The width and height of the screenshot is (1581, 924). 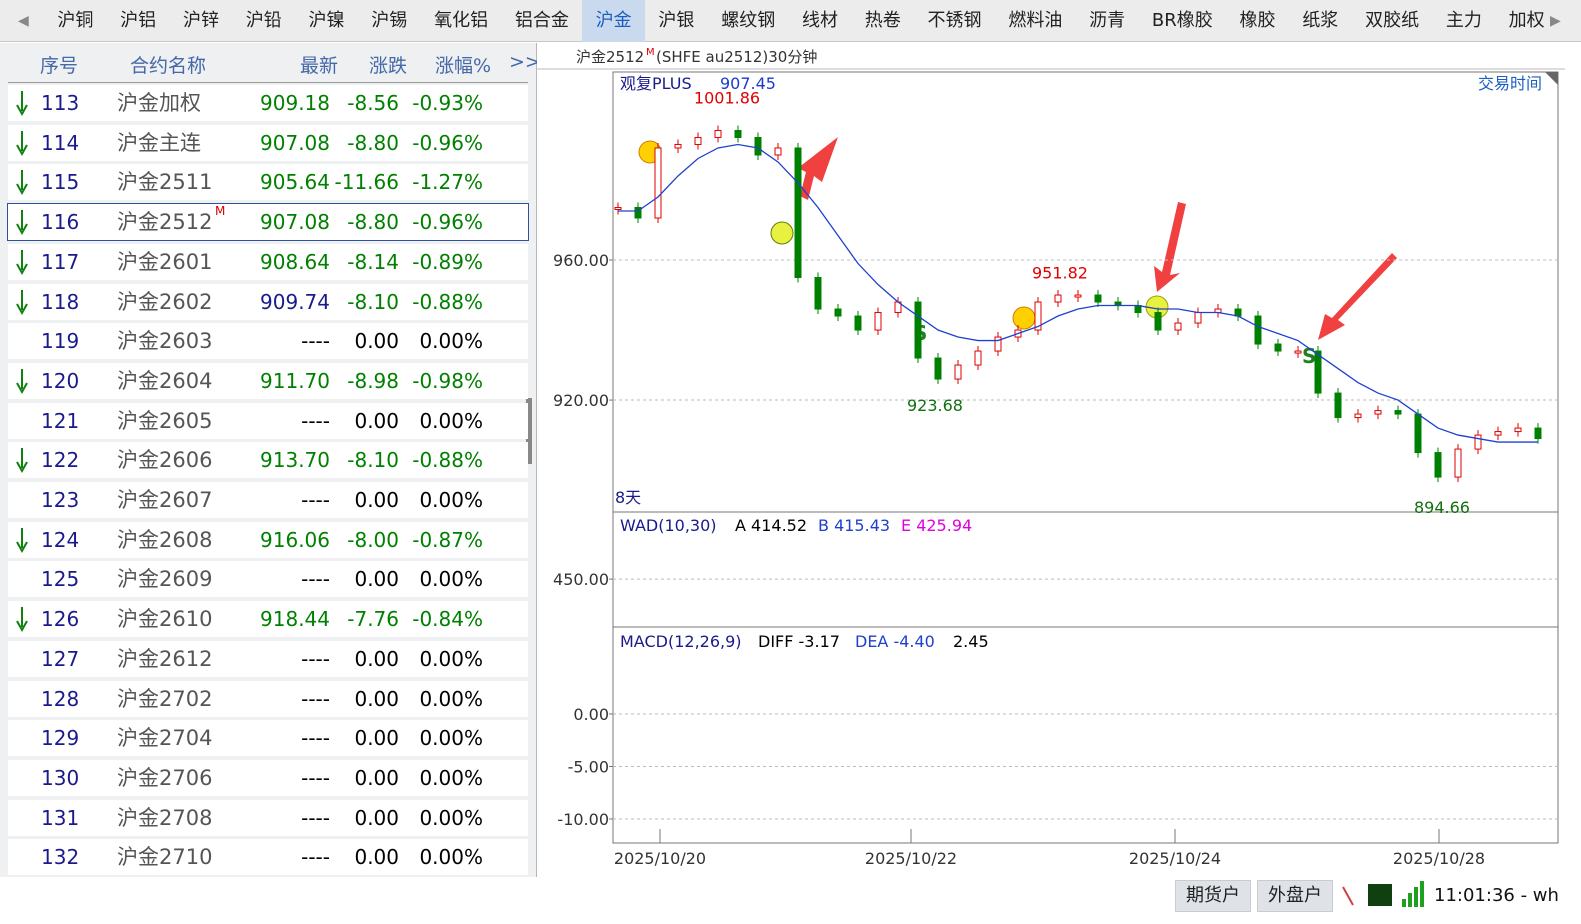 I want to click on tab: 热卷, so click(x=882, y=20).